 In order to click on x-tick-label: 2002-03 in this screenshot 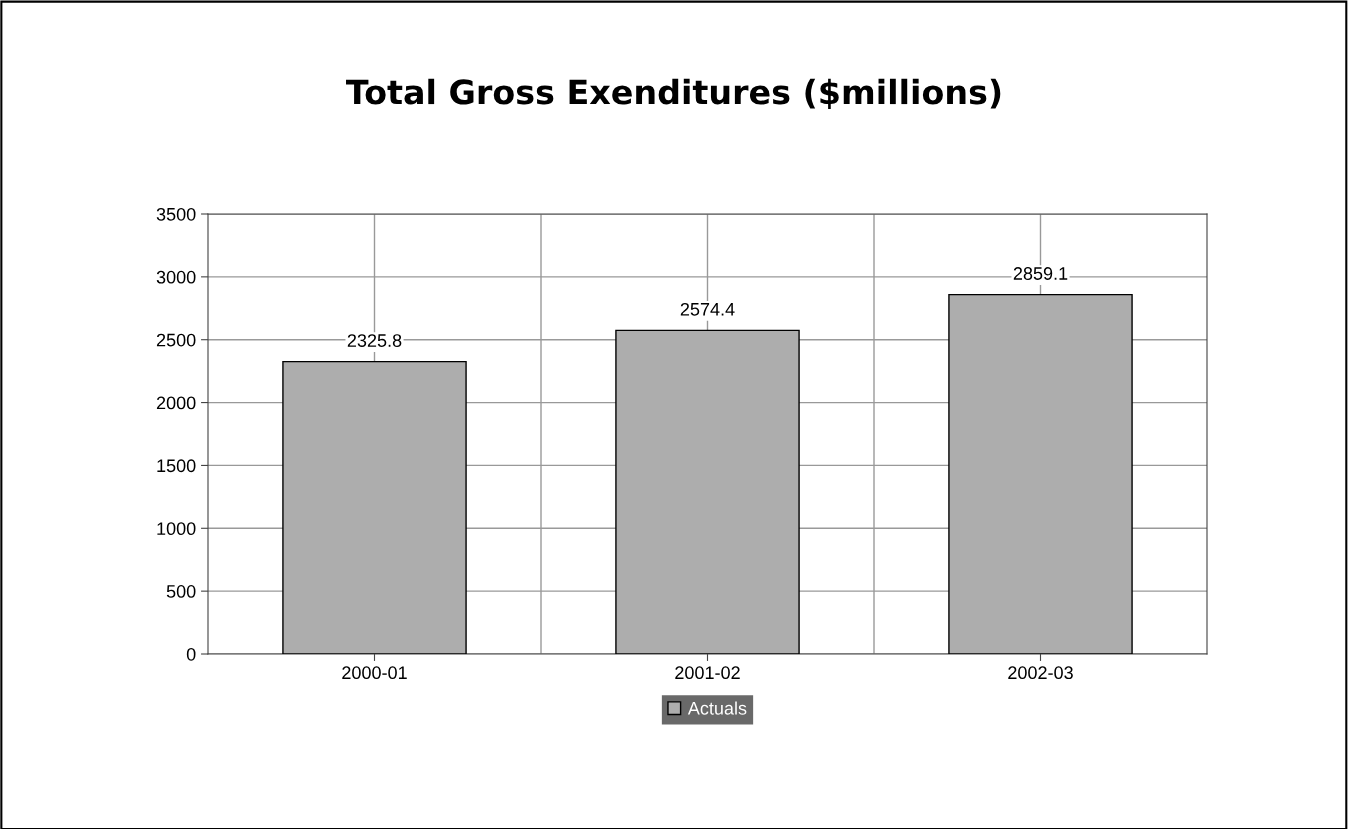, I will do `click(1040, 673)`.